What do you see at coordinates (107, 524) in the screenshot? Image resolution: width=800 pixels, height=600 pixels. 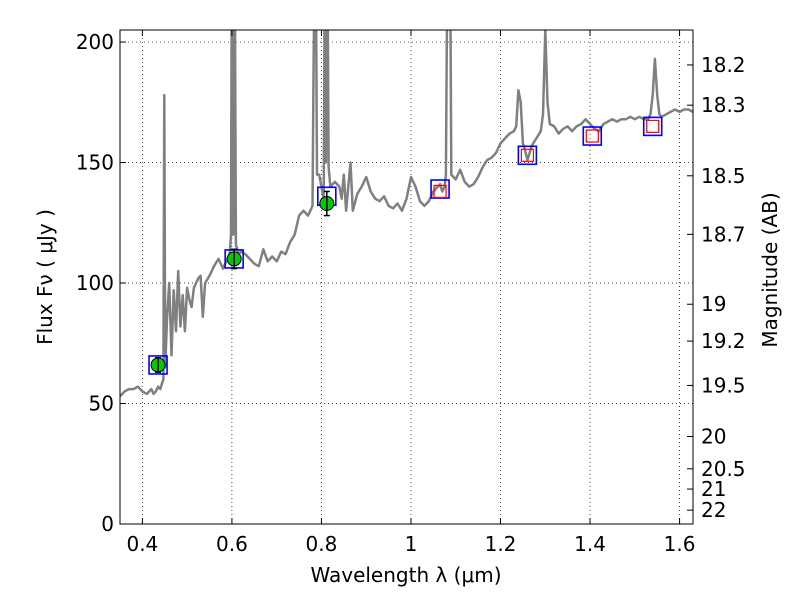 I see `y-tick-label: 0` at bounding box center [107, 524].